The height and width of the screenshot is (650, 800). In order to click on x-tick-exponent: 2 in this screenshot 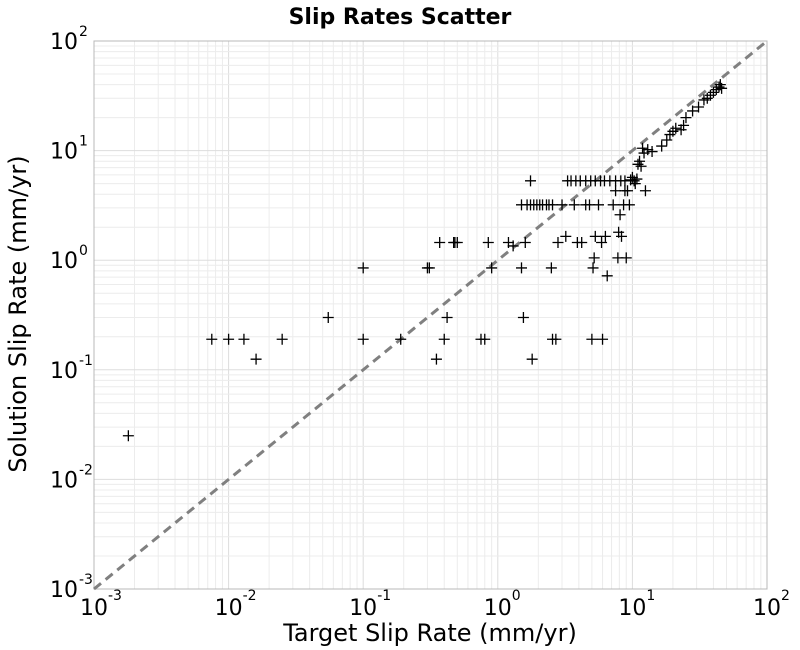, I will do `click(785, 596)`.